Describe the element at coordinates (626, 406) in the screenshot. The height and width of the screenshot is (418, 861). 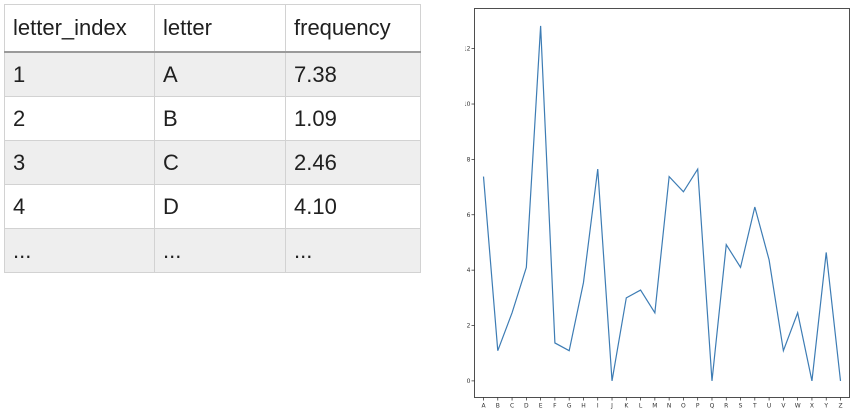
I see `x-tick-label: K` at that location.